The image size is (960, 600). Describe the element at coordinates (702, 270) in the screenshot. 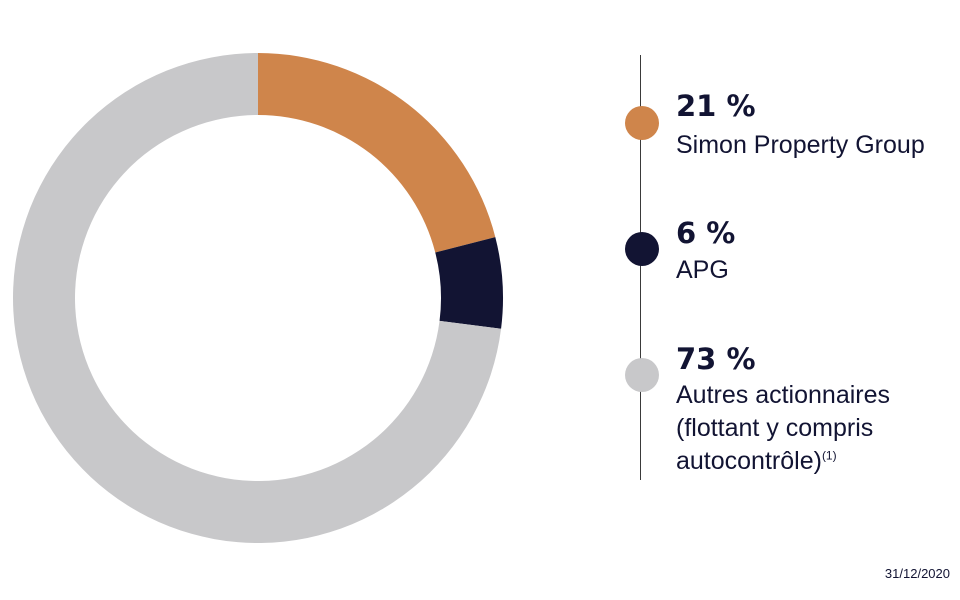

I see `legend-label-apg: APG` at that location.